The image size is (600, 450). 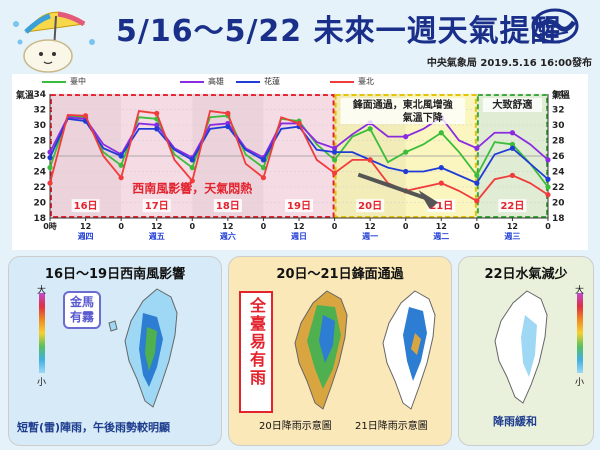 I want to click on day-label: 16日, so click(x=86, y=206).